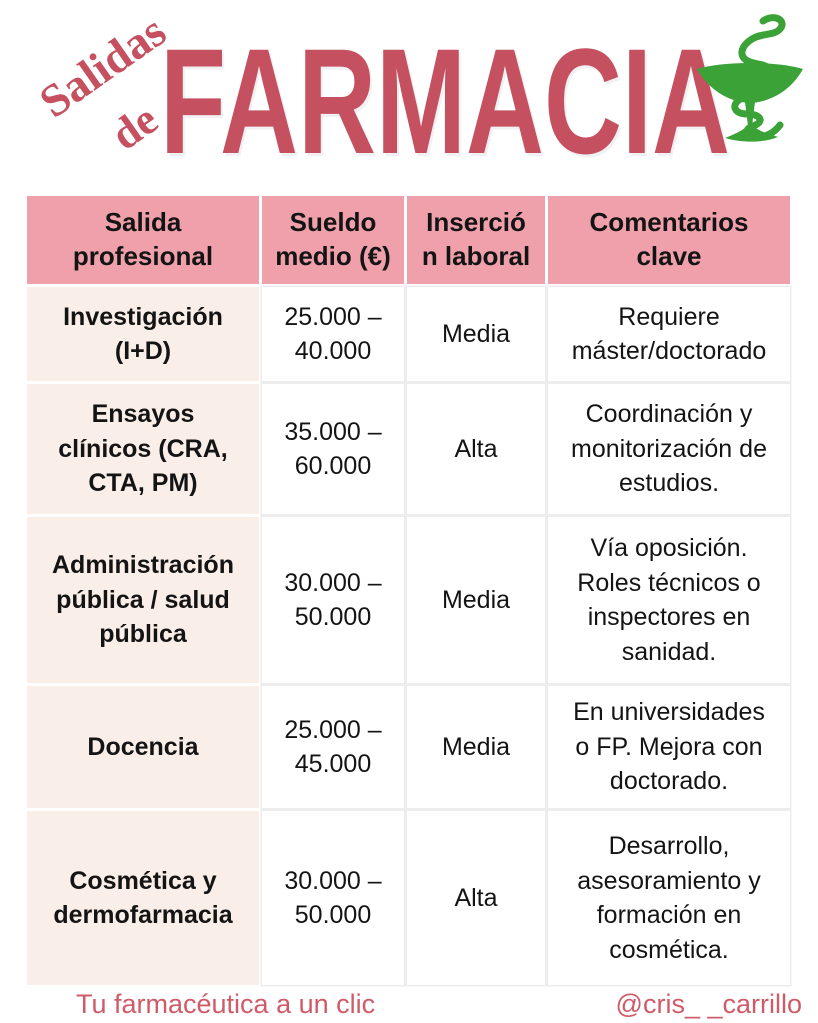 This screenshot has width=818, height=1023. I want to click on col-header-sueldo-medio: Sueldo medio (€), so click(333, 240).